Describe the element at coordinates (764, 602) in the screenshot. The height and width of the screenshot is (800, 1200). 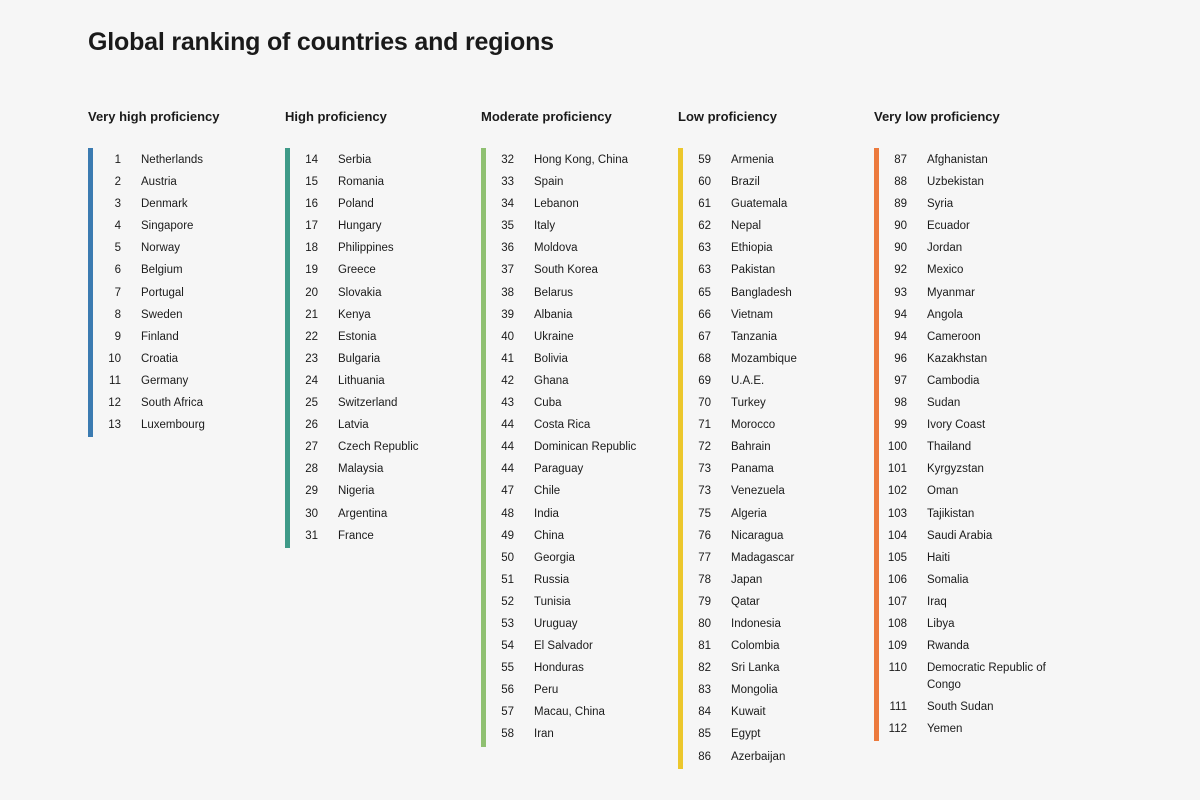
I see `list-item: 79 Qatar` at that location.